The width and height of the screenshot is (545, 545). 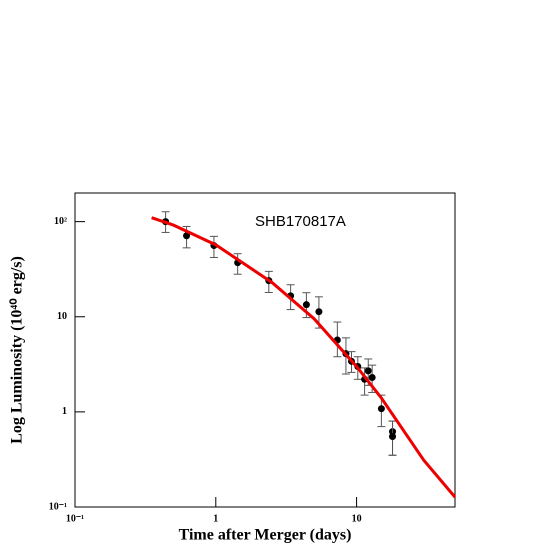 What do you see at coordinates (64, 411) in the screenshot?
I see `y-tick-label: 1` at bounding box center [64, 411].